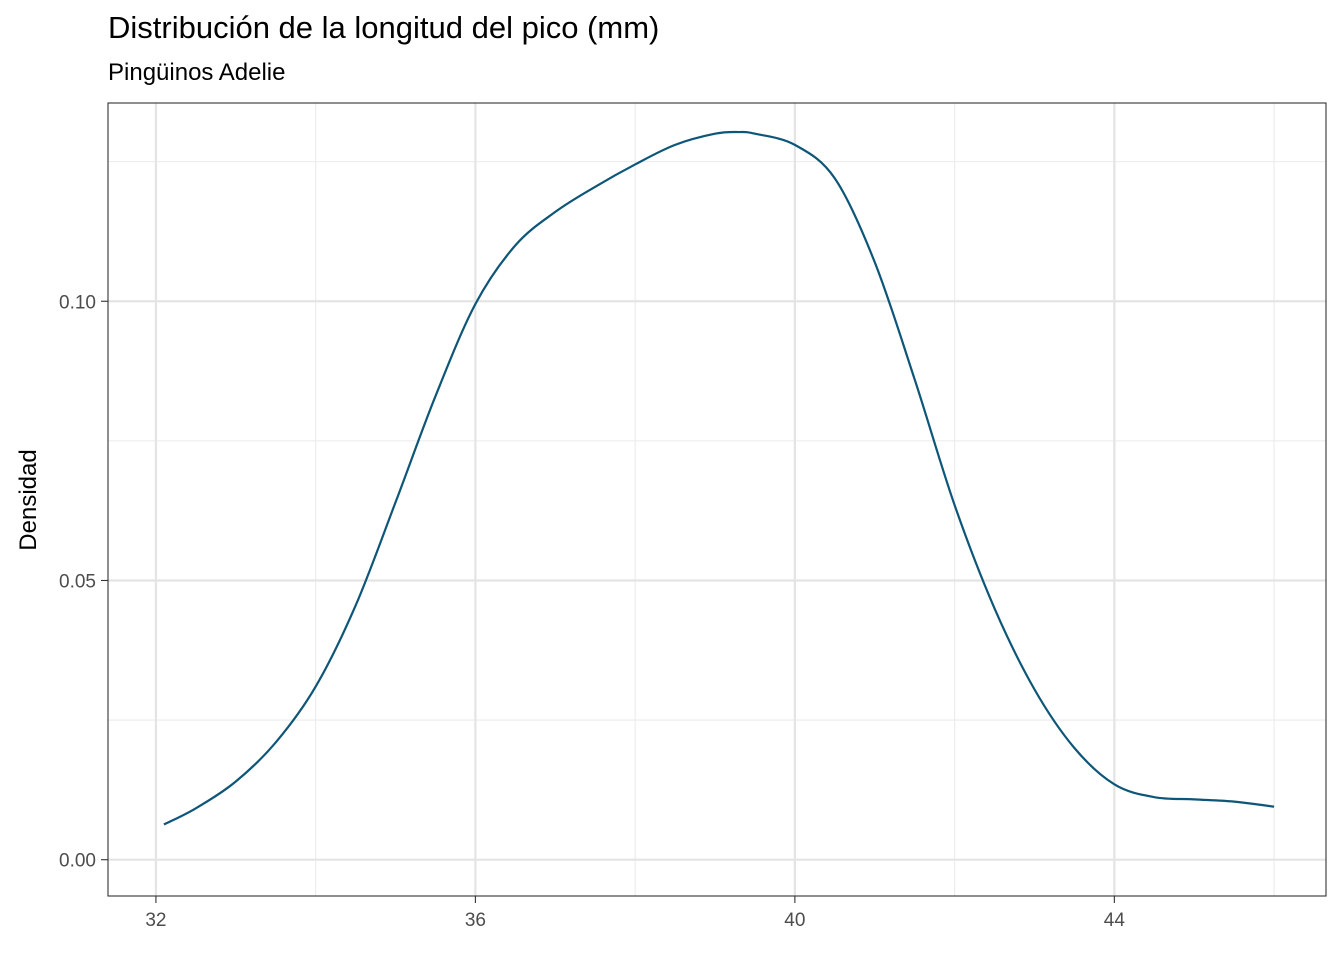  I want to click on x-tick-label: 44, so click(1115, 920).